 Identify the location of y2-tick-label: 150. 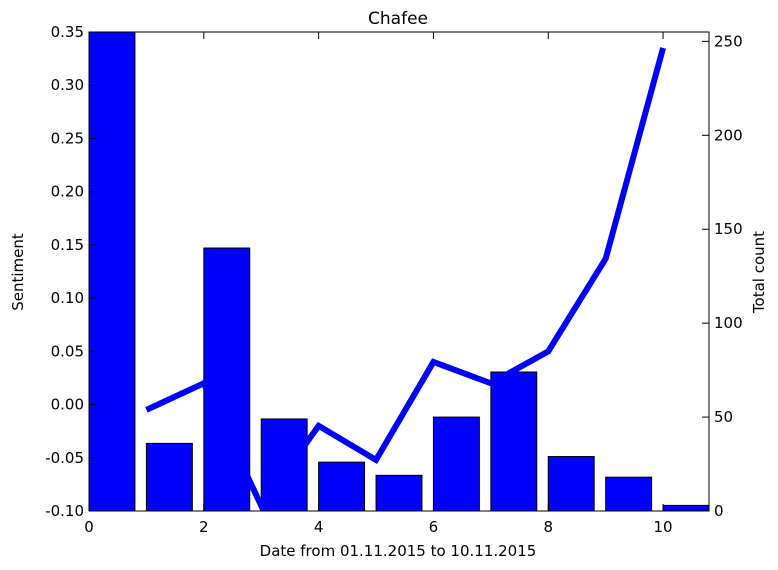
(728, 229).